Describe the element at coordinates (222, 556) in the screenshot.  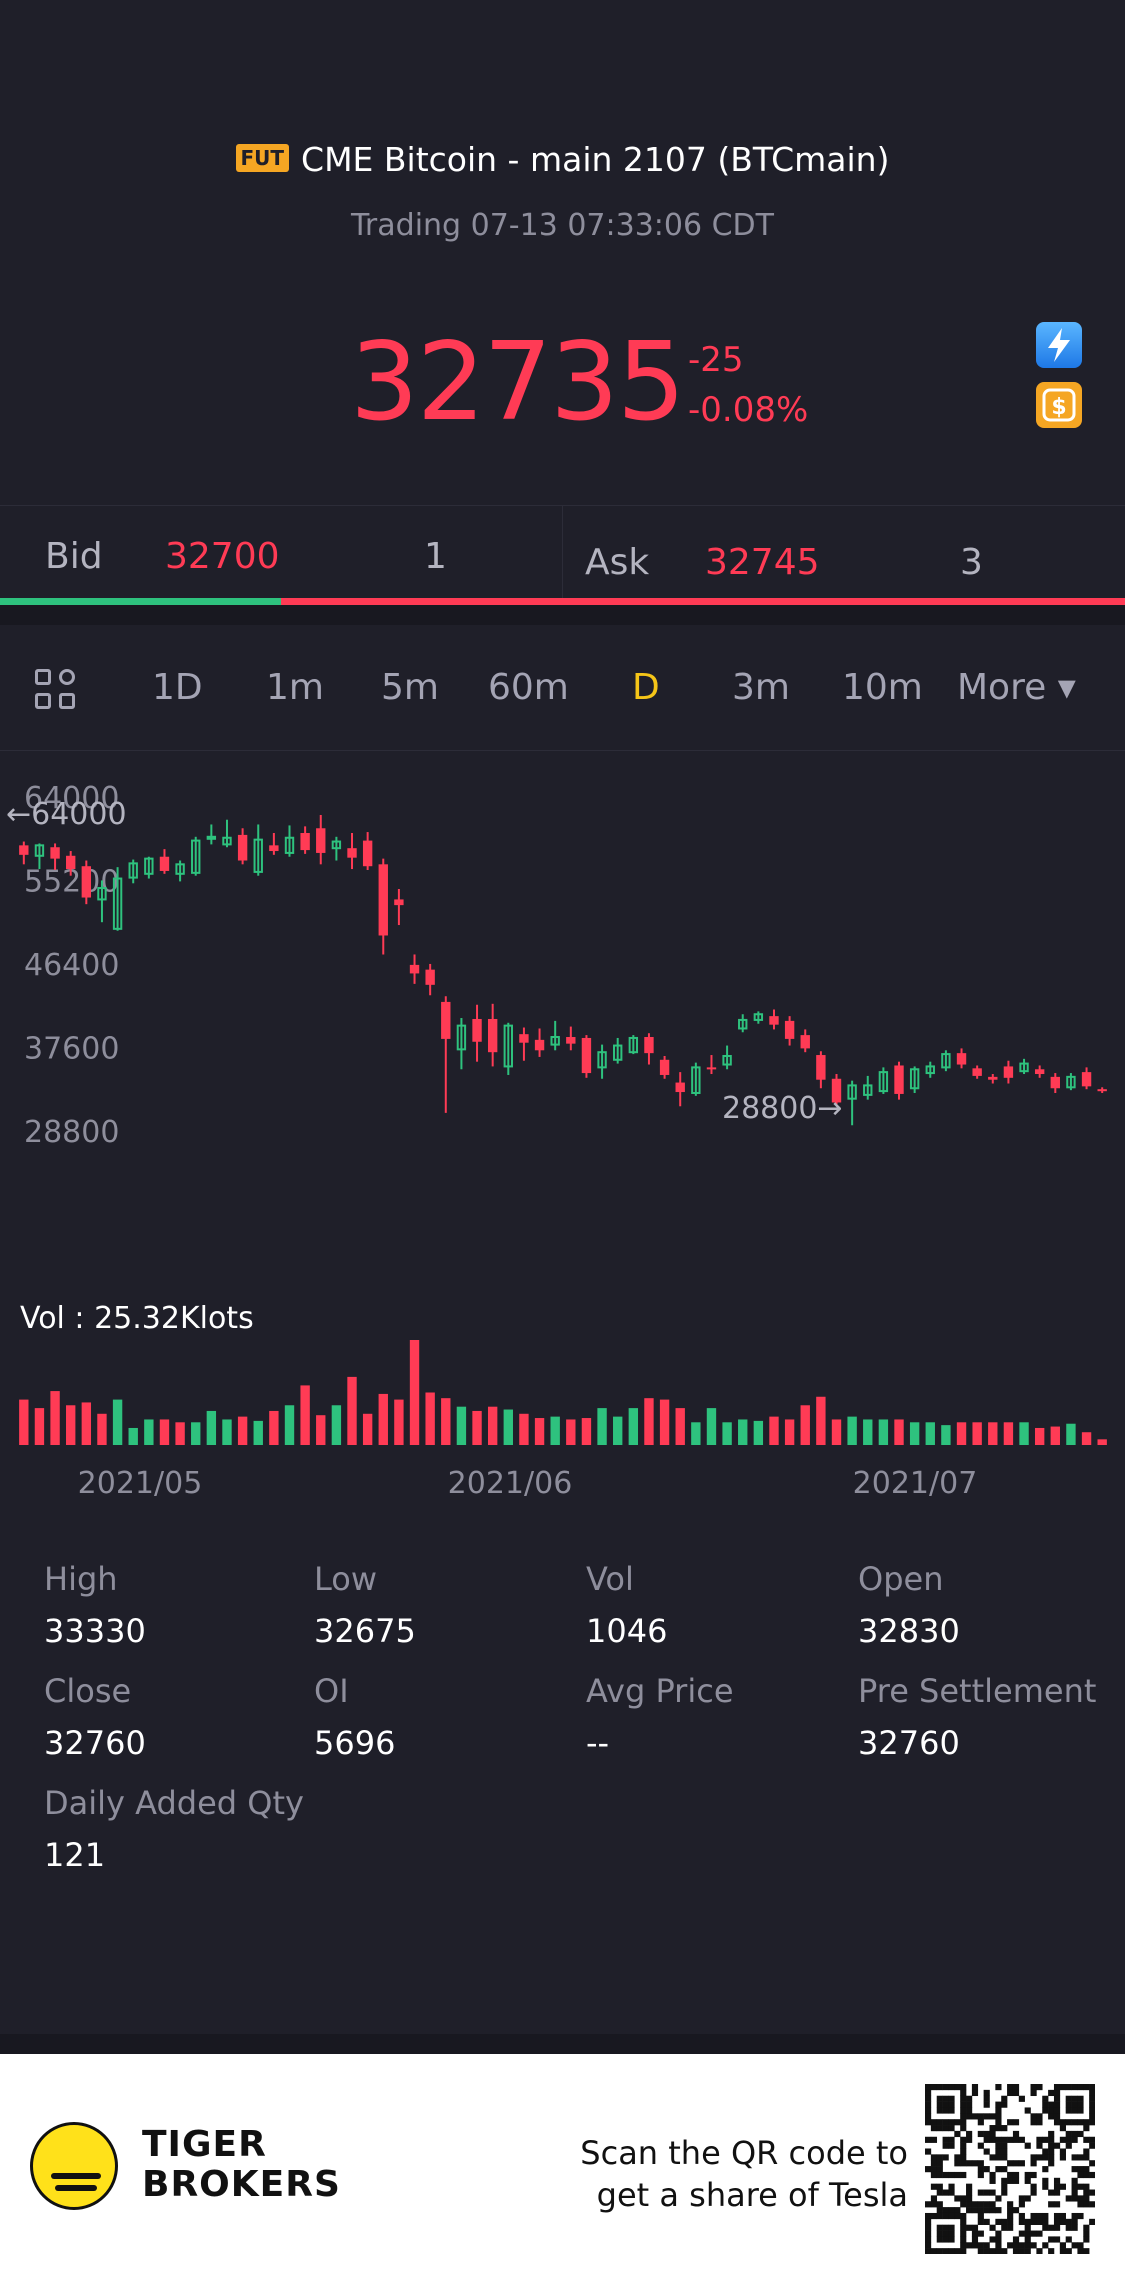
I see `bid-price: 32700` at that location.